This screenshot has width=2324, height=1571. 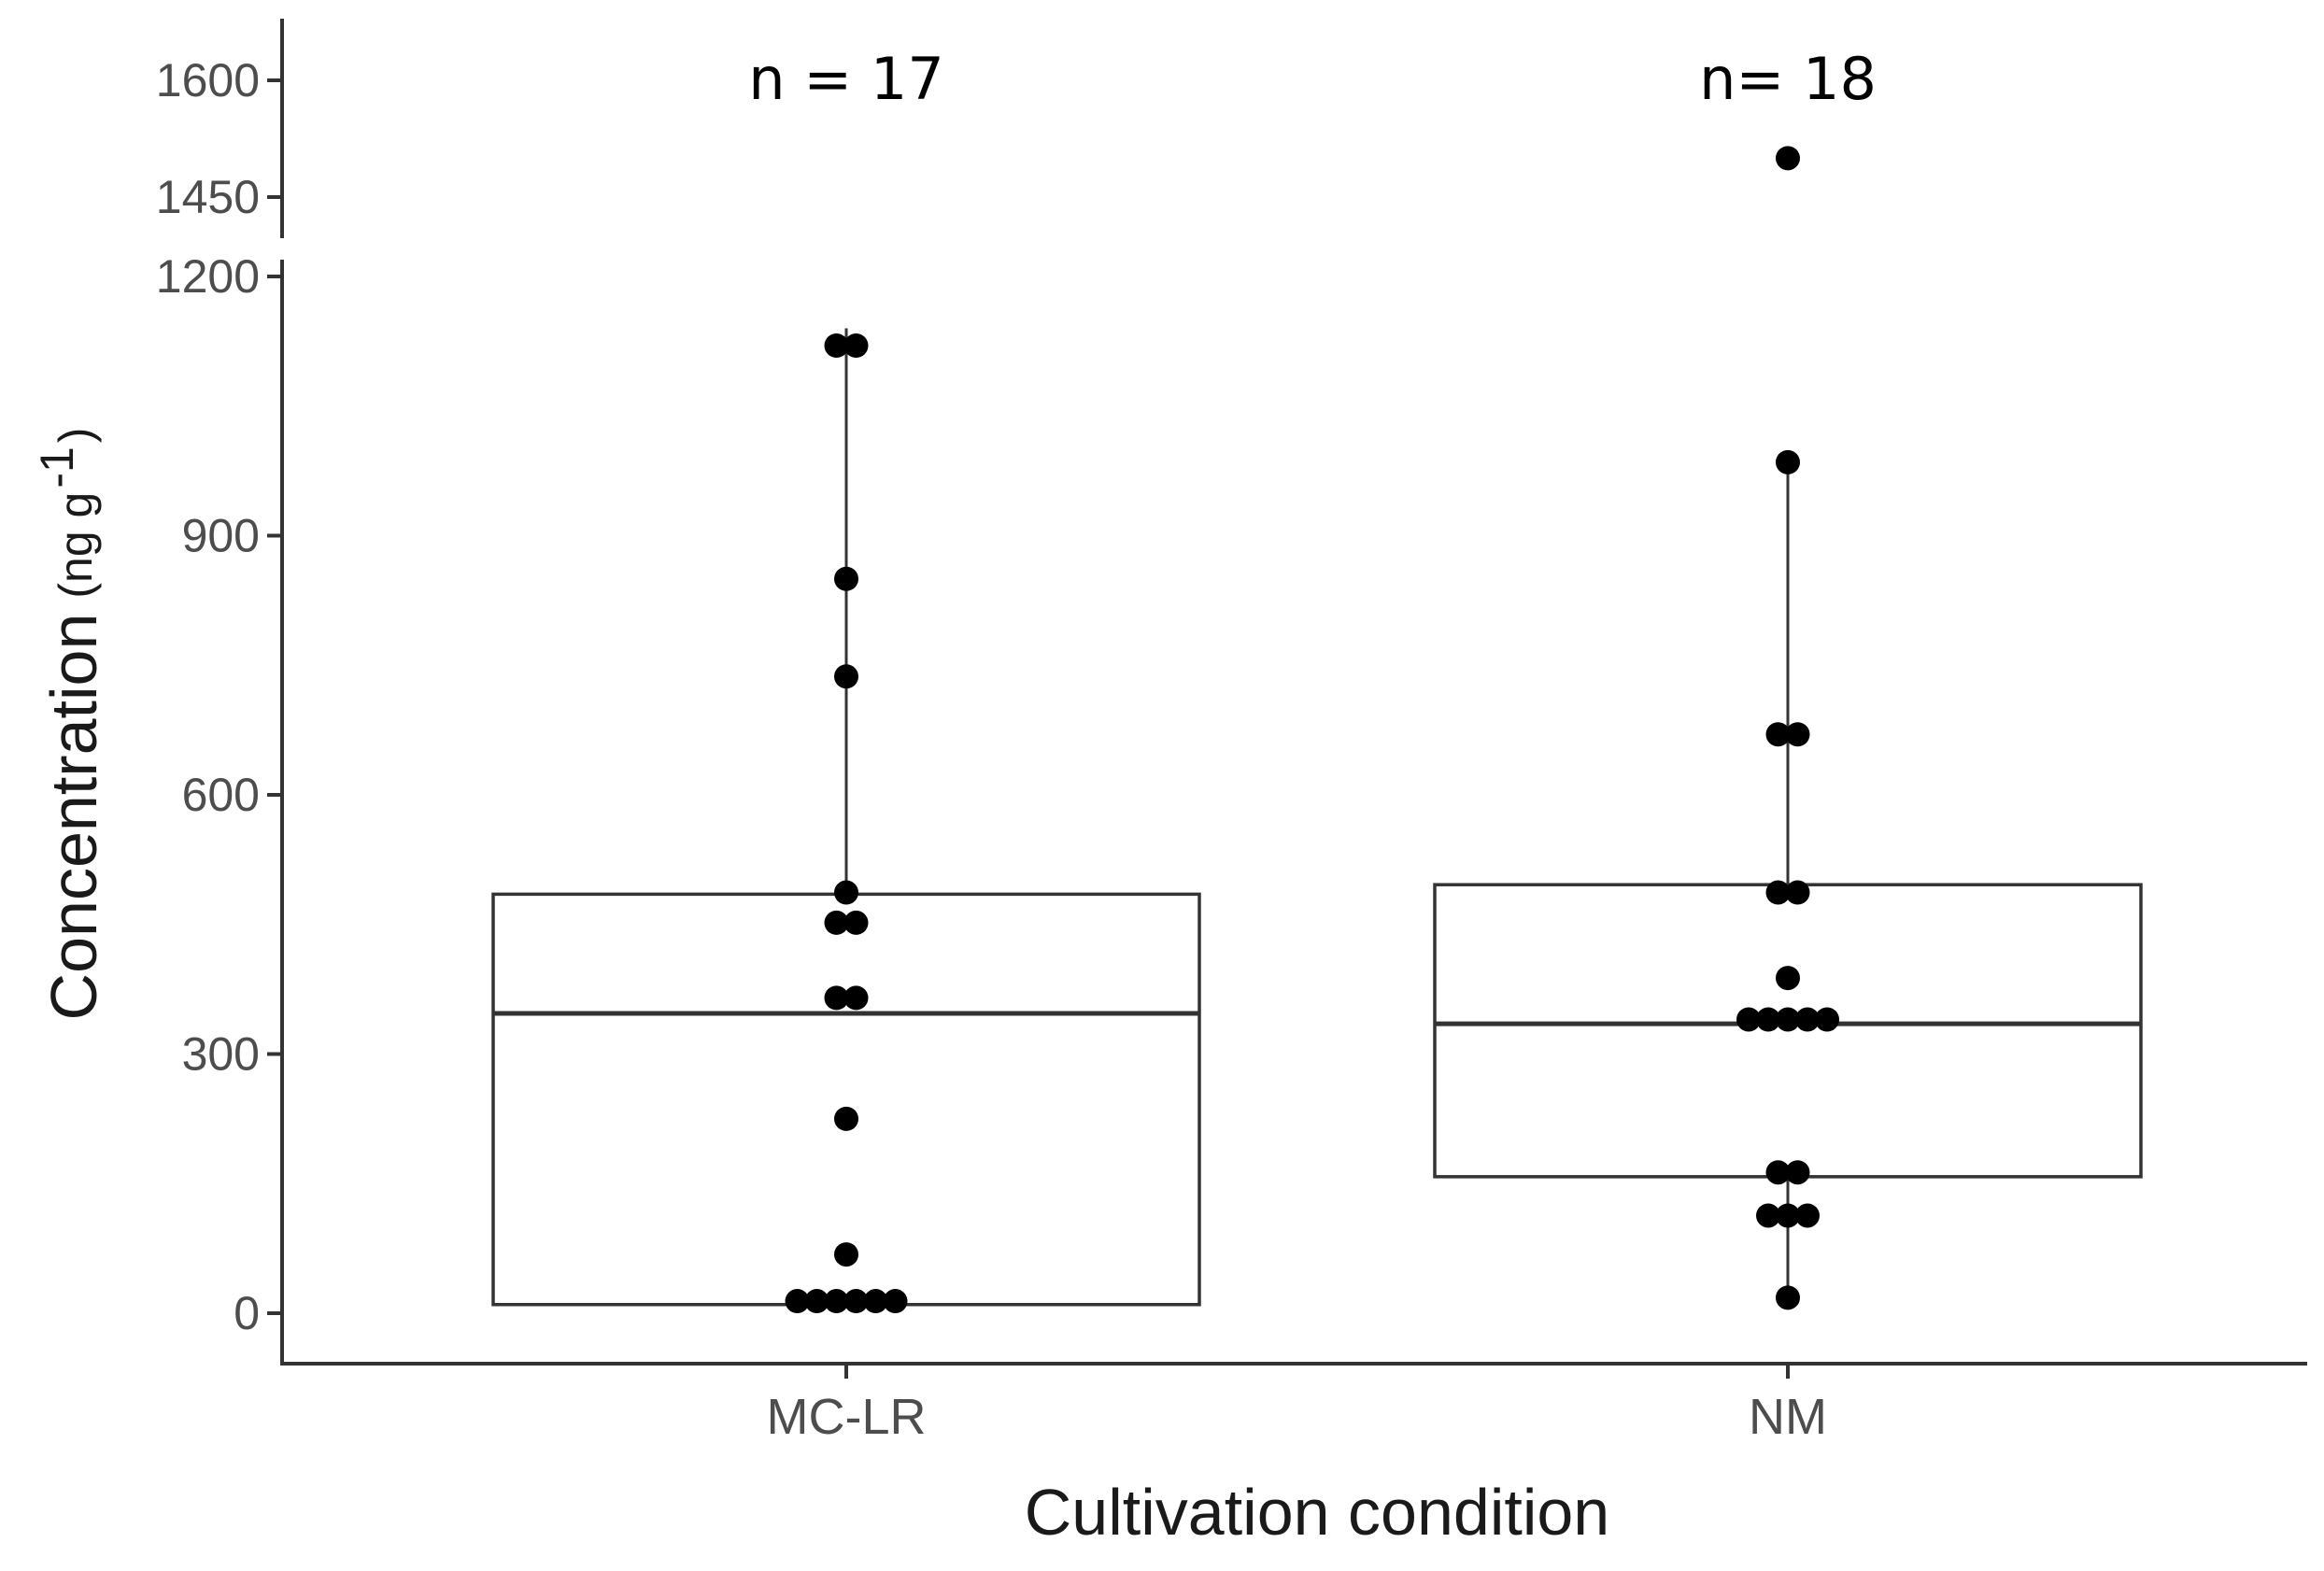 I want to click on y-tick-label: 0, so click(x=247, y=1313).